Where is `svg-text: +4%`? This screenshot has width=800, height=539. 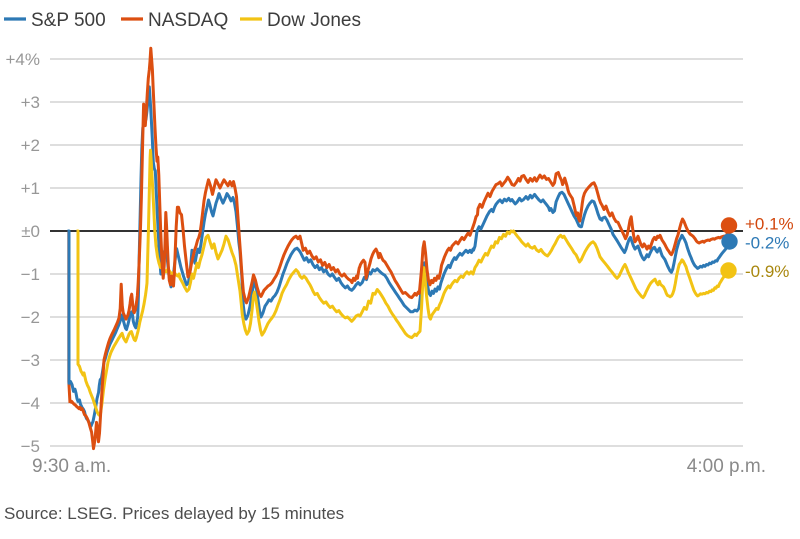 svg-text: +4% is located at coordinates (23, 59).